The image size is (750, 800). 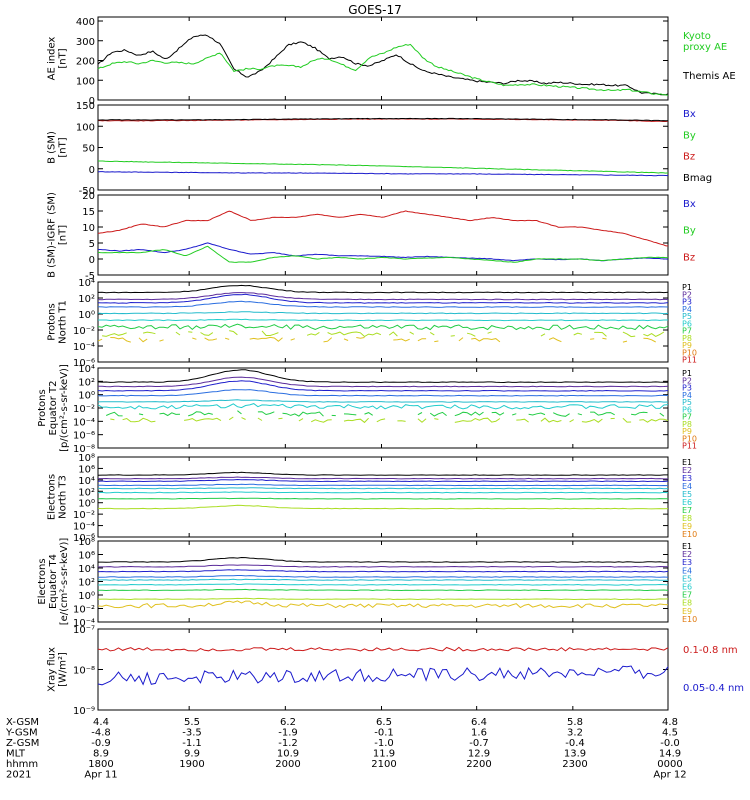 What do you see at coordinates (63, 147) in the screenshot?
I see `y-axis-label: [nT]` at bounding box center [63, 147].